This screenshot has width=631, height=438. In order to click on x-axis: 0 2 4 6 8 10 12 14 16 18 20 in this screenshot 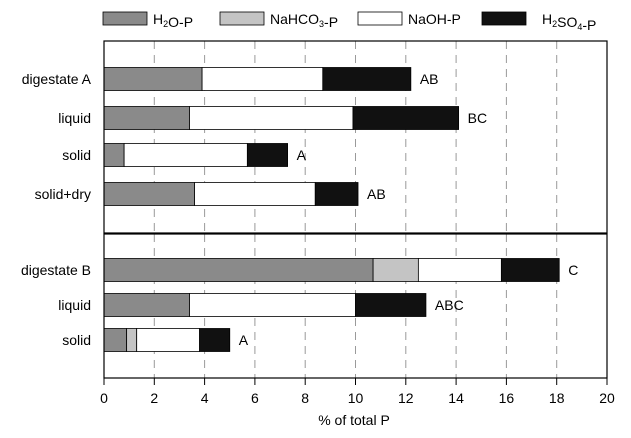, I will do `click(357, 392)`.